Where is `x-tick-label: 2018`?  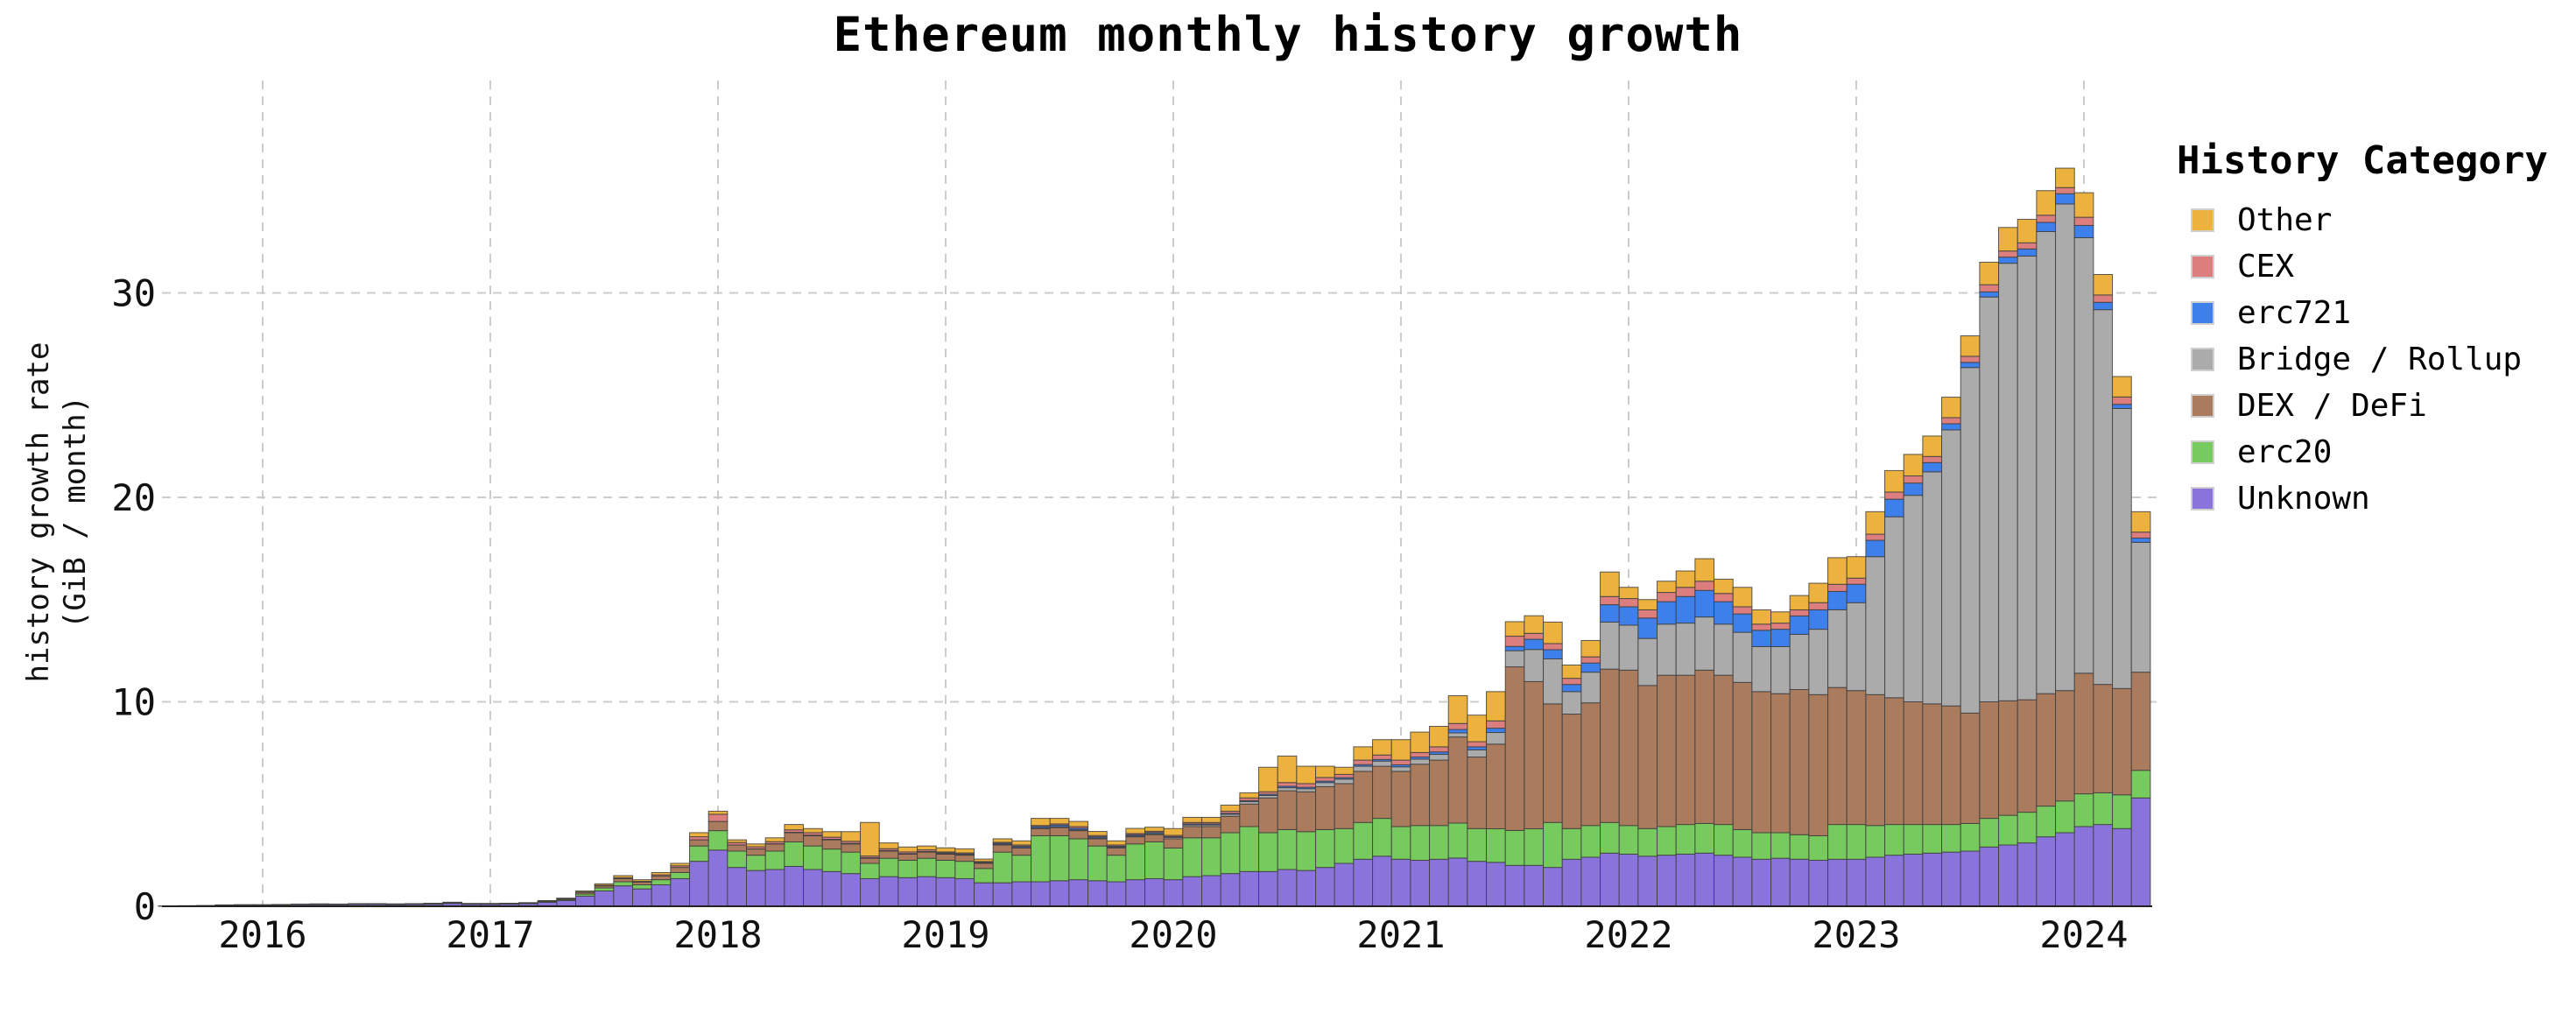
x-tick-label: 2018 is located at coordinates (717, 934).